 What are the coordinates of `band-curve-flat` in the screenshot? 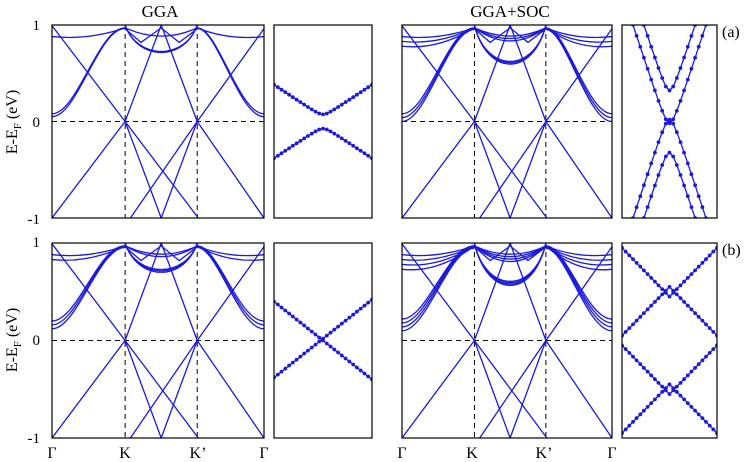 It's located at (507, 35).